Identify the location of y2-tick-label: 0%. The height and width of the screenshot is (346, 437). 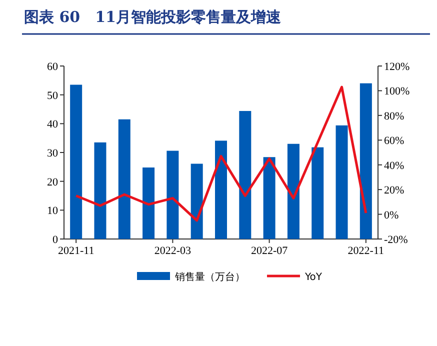
(391, 215).